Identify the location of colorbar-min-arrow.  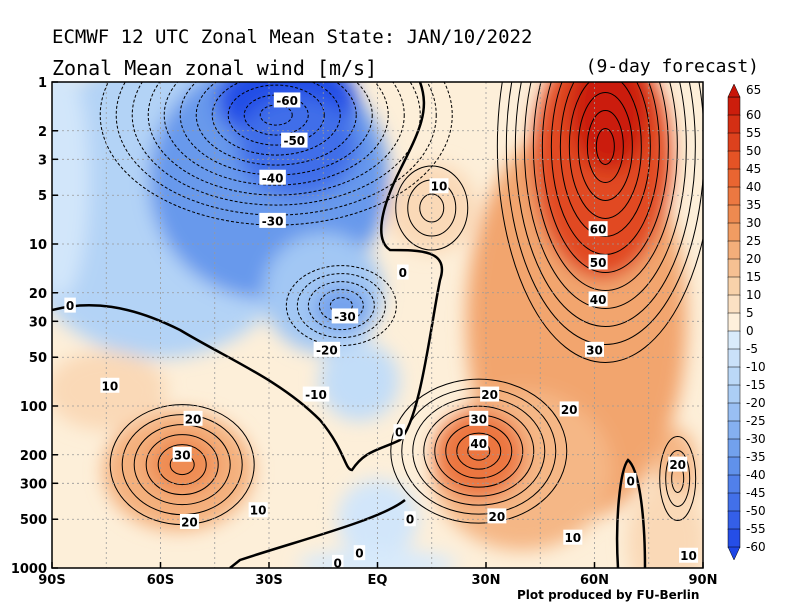
(734, 553).